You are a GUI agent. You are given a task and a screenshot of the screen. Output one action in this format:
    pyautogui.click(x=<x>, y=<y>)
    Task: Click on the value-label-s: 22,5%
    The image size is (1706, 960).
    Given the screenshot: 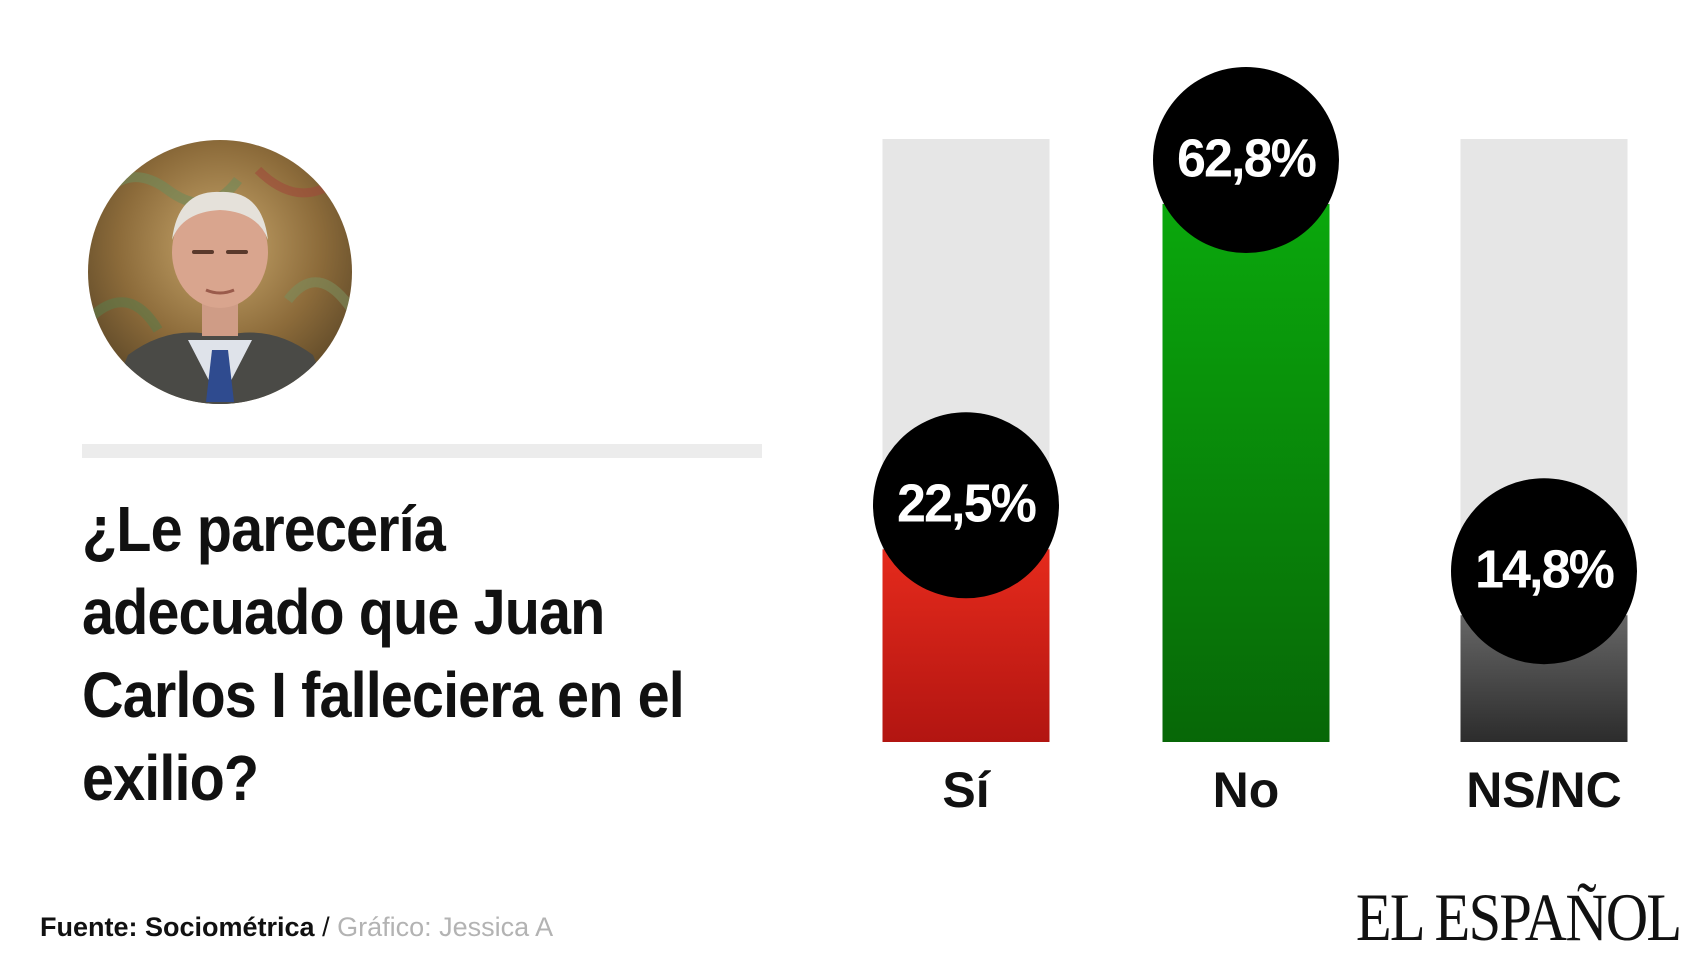 What is the action you would take?
    pyautogui.click(x=966, y=504)
    